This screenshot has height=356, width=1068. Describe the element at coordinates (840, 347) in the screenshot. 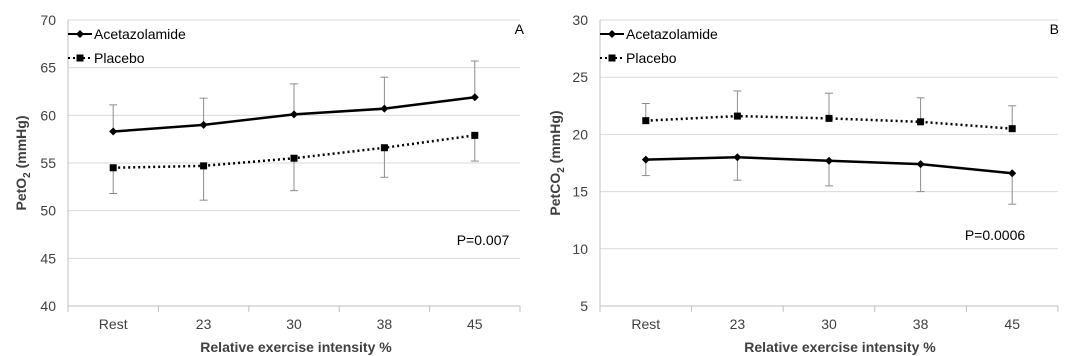

I see `x-axis-label-b: Relative exercise intensity %` at that location.